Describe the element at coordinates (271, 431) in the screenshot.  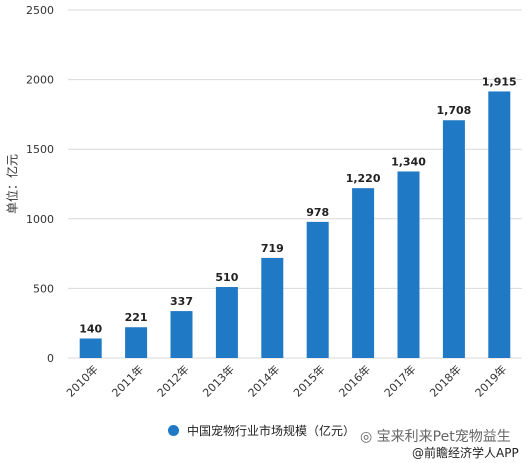
I see `legend-label: 中国宠物行业市场规模（亿元）` at that location.